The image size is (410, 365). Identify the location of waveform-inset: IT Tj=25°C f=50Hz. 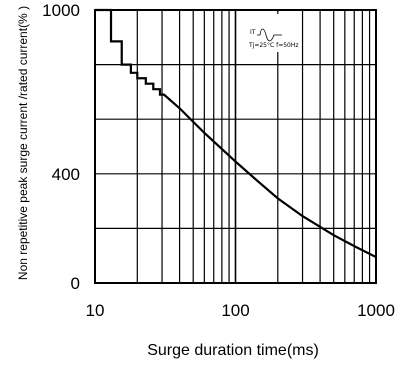
(273, 33).